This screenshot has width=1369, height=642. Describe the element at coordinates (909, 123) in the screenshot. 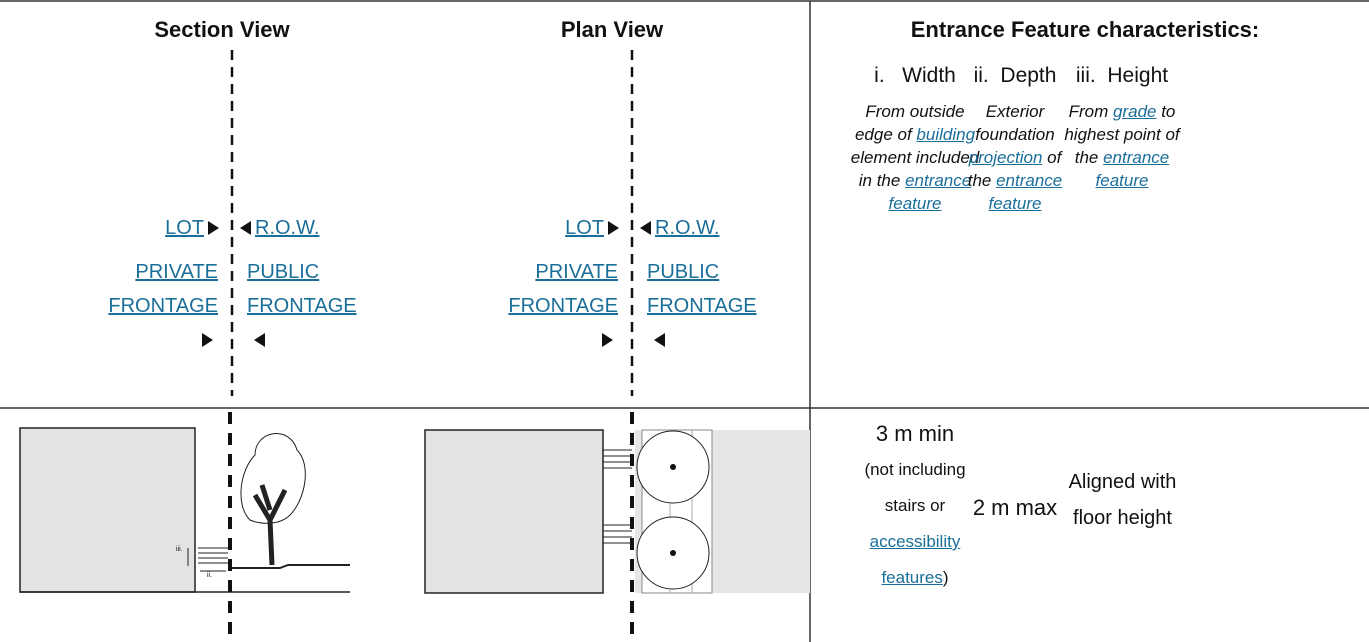

I see `text: From outside edge of` at that location.